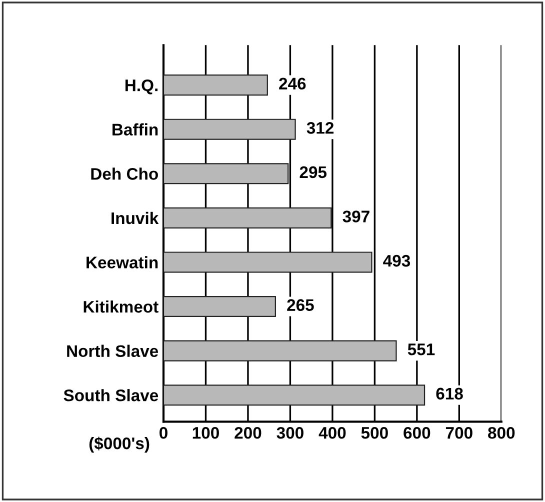 The image size is (545, 502). Describe the element at coordinates (449, 394) in the screenshot. I see `data-label: 618` at that location.